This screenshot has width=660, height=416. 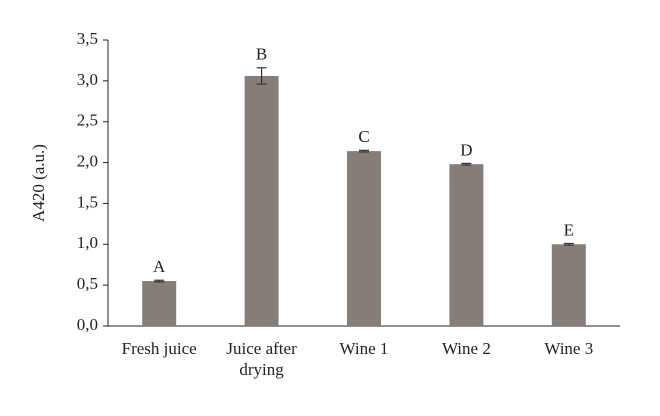 I want to click on y-axis-title: A420 (a.u.), so click(x=38, y=183).